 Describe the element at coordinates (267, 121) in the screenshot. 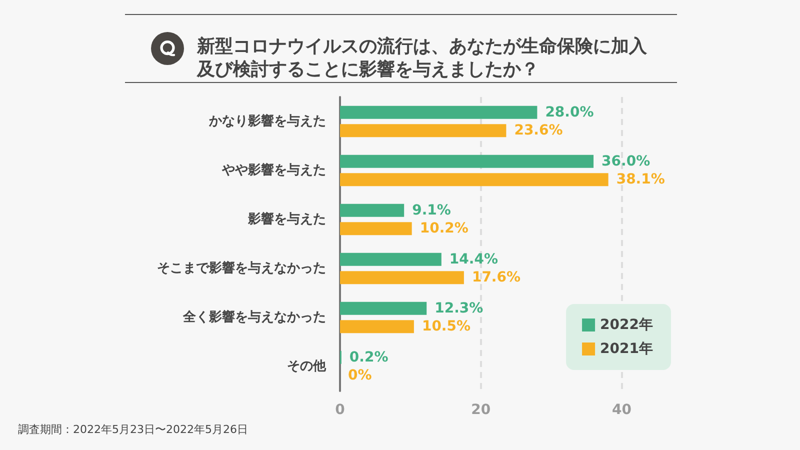

I see `y-tick-label: かなり影響を与えた` at that location.